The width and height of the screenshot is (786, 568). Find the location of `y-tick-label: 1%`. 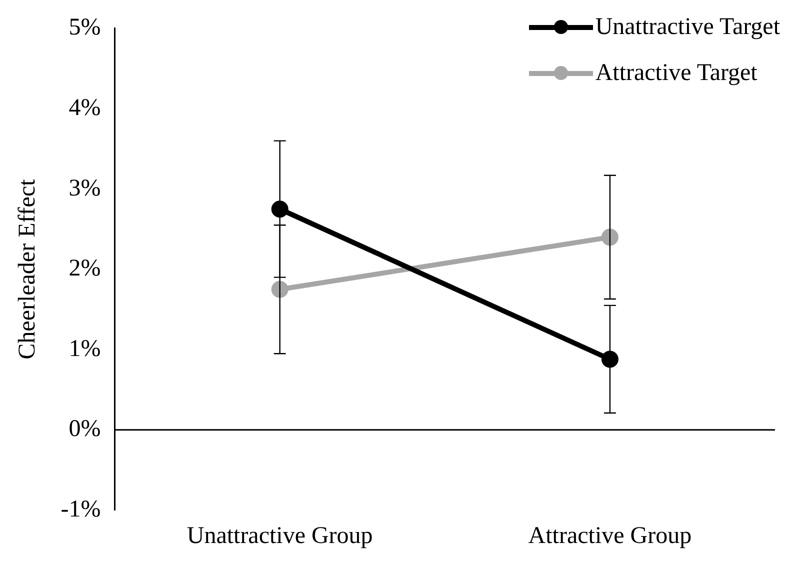

y-tick-label: 1% is located at coordinates (84, 349).